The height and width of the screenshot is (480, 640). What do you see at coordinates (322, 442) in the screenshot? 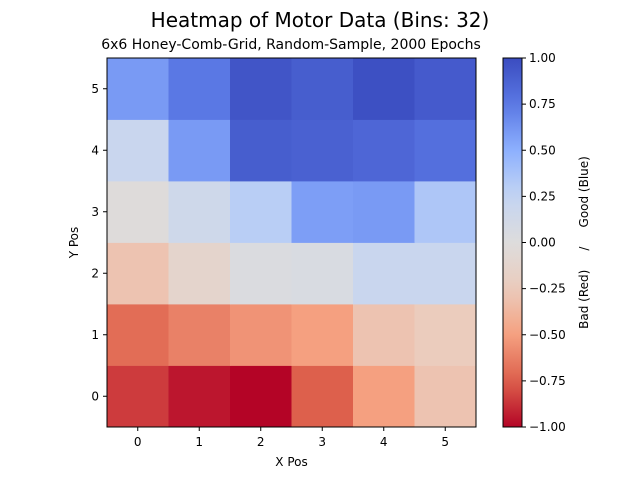
I see `x-tick-label: 3` at bounding box center [322, 442].